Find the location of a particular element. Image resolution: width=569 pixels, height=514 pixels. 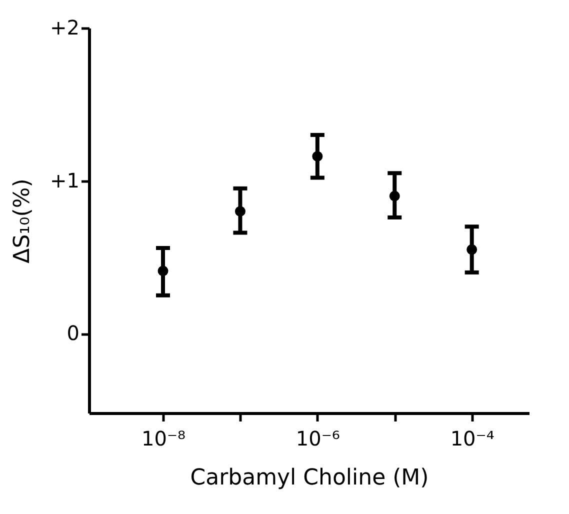

y-tick-label: 0 is located at coordinates (73, 333).